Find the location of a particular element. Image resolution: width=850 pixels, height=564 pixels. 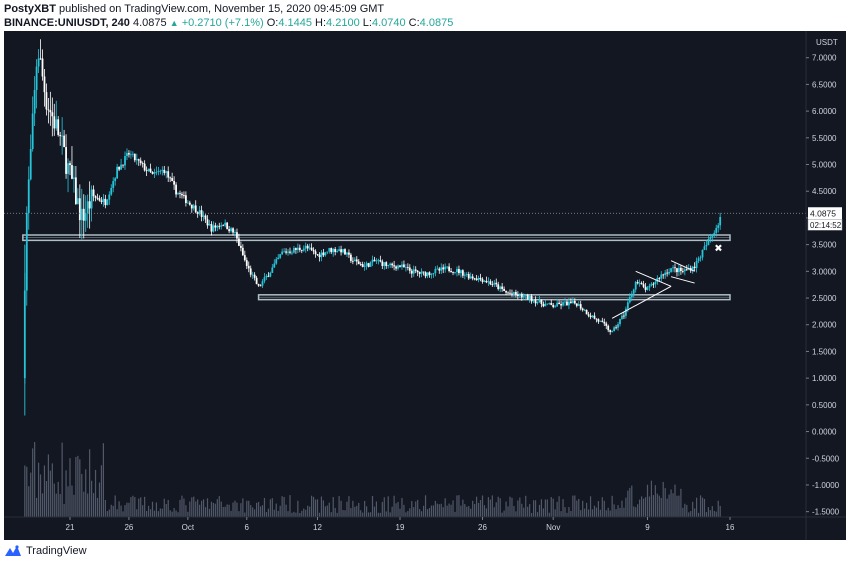

x-axis: 21 26 Oct 6 12 19 26 Nov 9 16 is located at coordinates (400, 524).